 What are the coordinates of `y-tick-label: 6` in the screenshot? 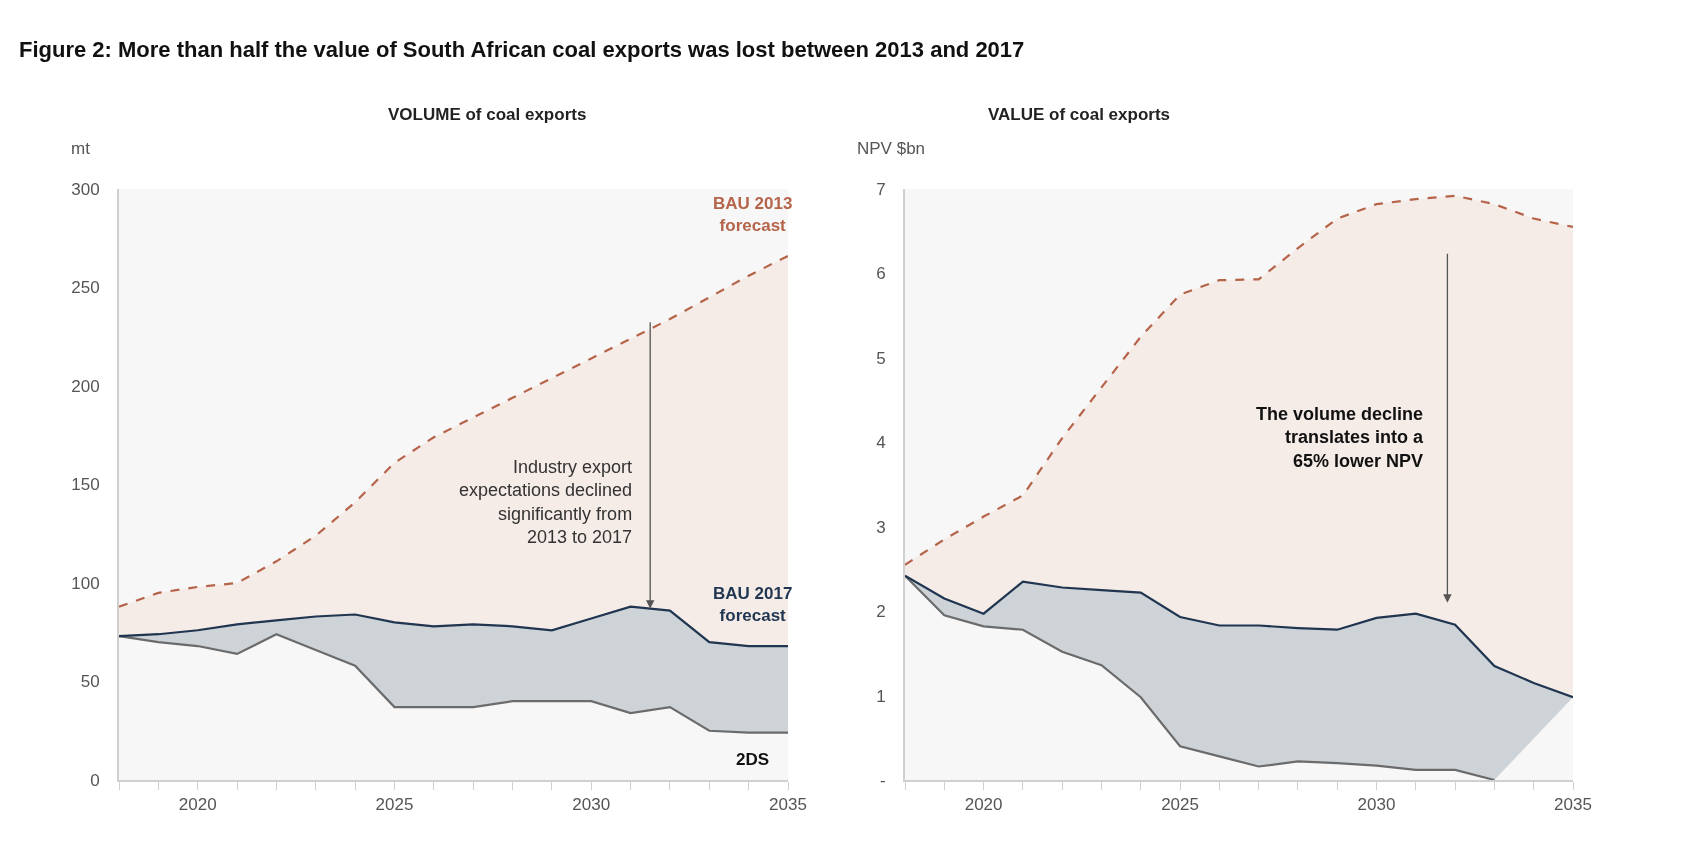 It's located at (881, 274).